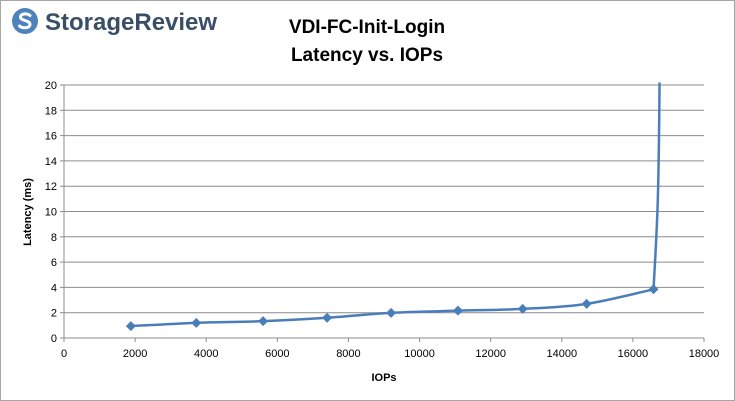  What do you see at coordinates (633, 354) in the screenshot?
I see `x-tick-label-16000: 16000` at bounding box center [633, 354].